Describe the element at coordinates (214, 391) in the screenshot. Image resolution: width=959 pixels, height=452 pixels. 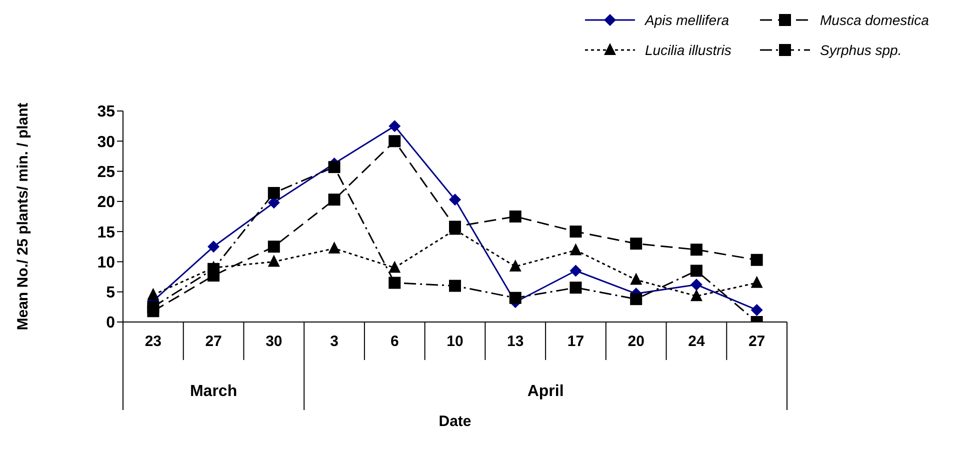
I see `text: March` at that location.